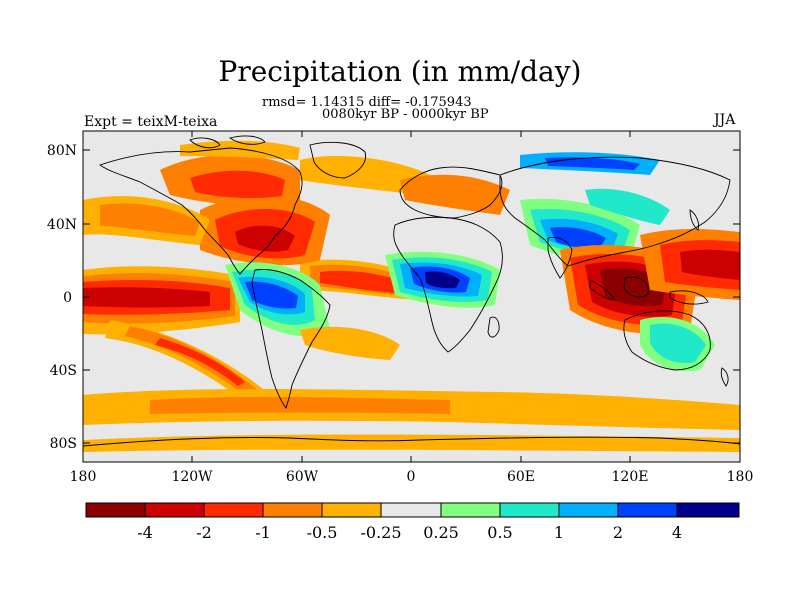 This screenshot has height=600, width=800. What do you see at coordinates (405, 114) in the screenshot?
I see `period-line: 0080kyr BP - 0000kyr BP` at bounding box center [405, 114].